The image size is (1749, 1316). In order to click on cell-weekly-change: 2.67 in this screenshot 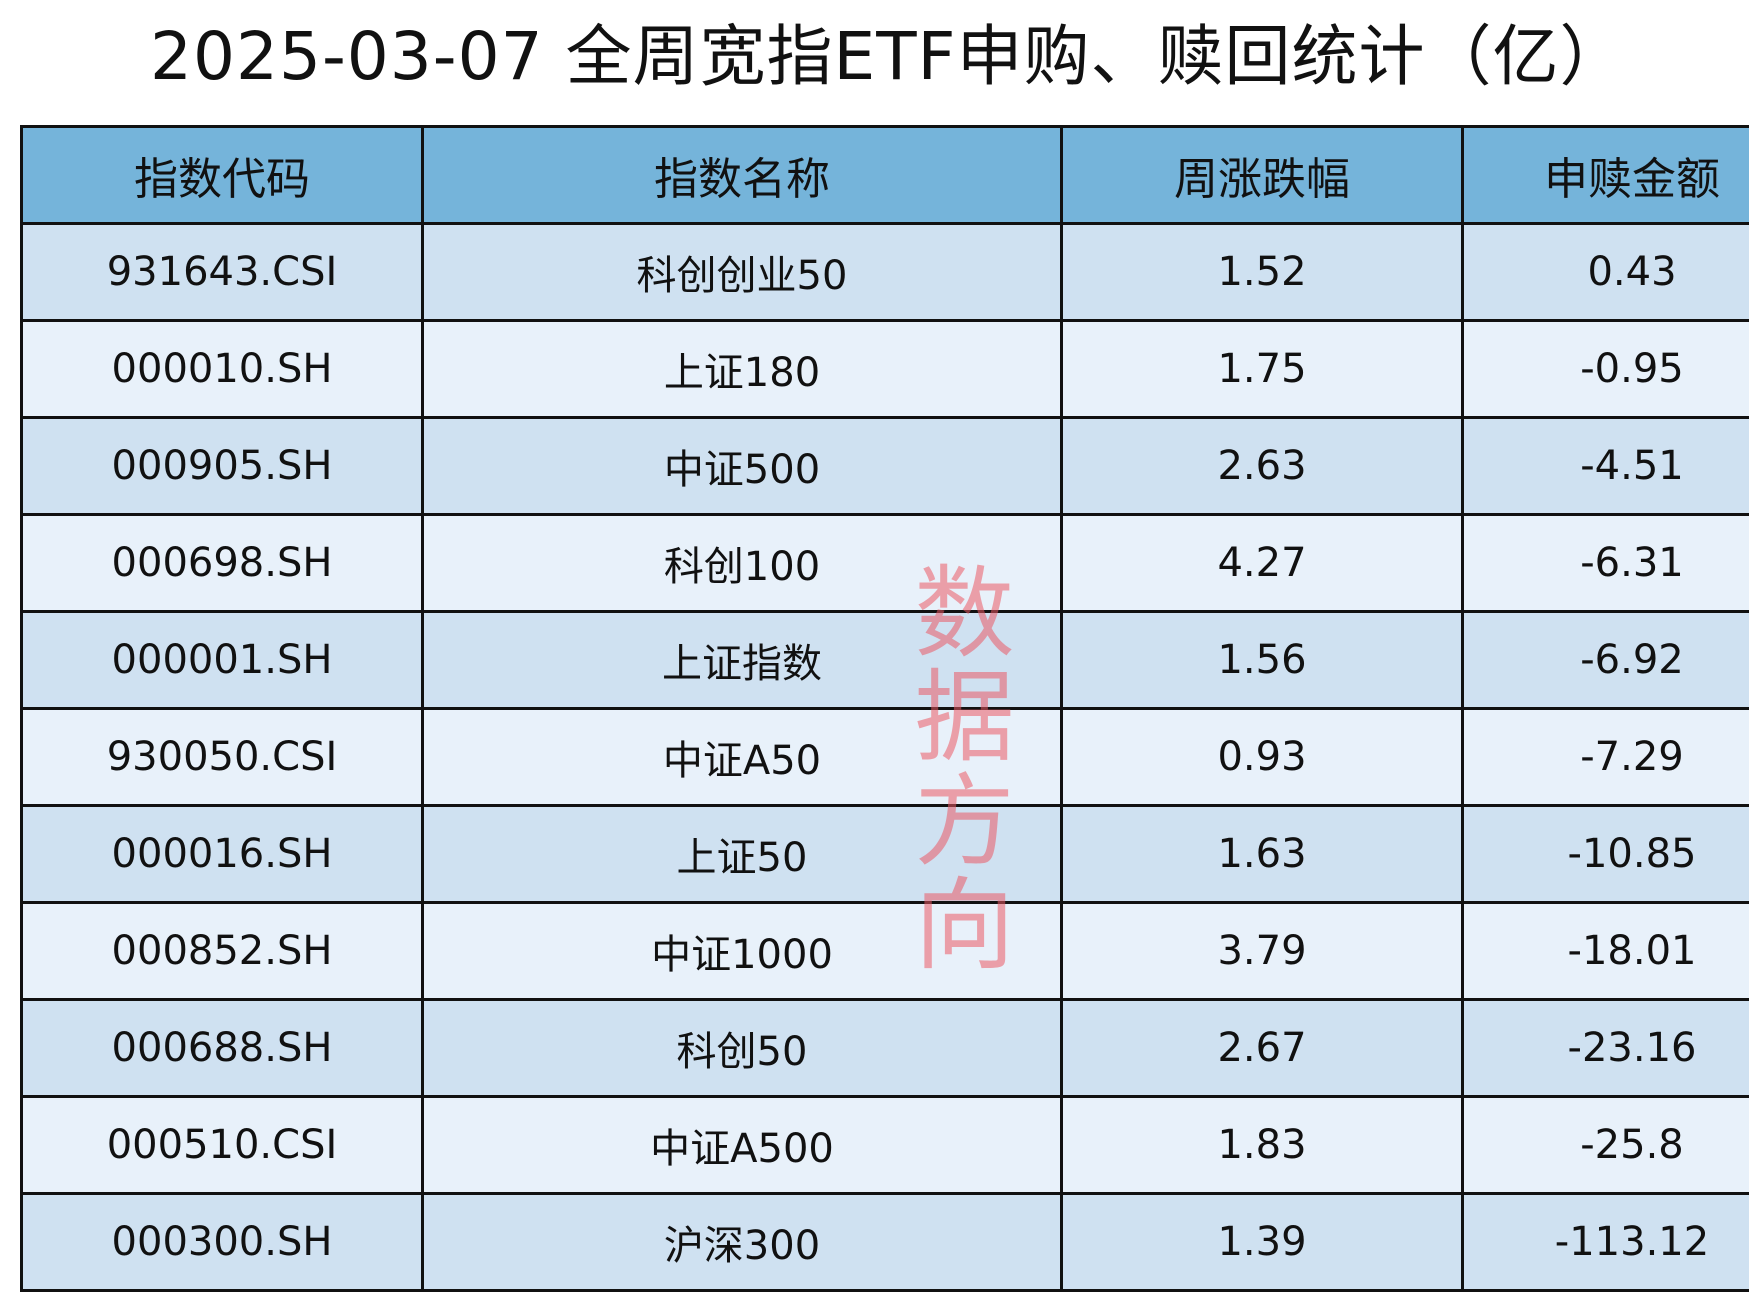, I will do `click(1262, 1048)`.